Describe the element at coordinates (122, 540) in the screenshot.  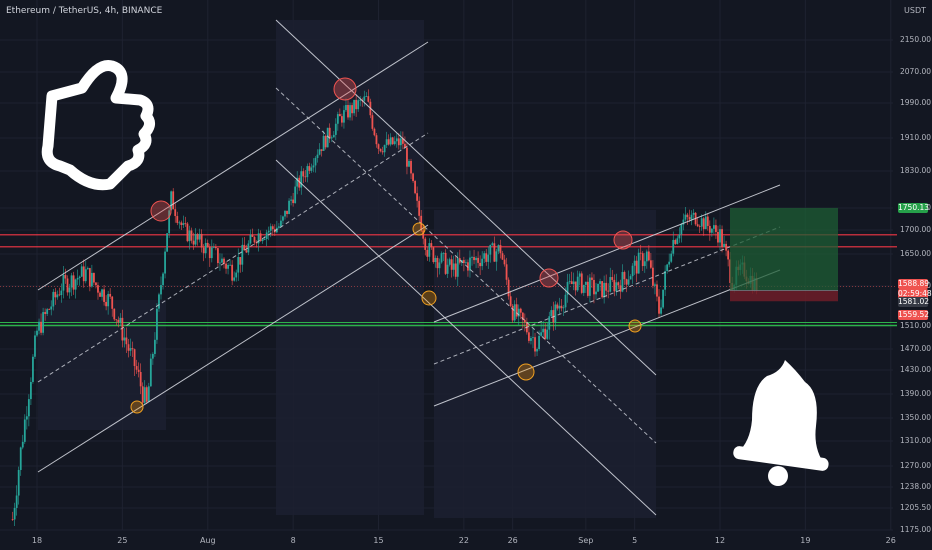
I see `time-tick-label: 25` at that location.